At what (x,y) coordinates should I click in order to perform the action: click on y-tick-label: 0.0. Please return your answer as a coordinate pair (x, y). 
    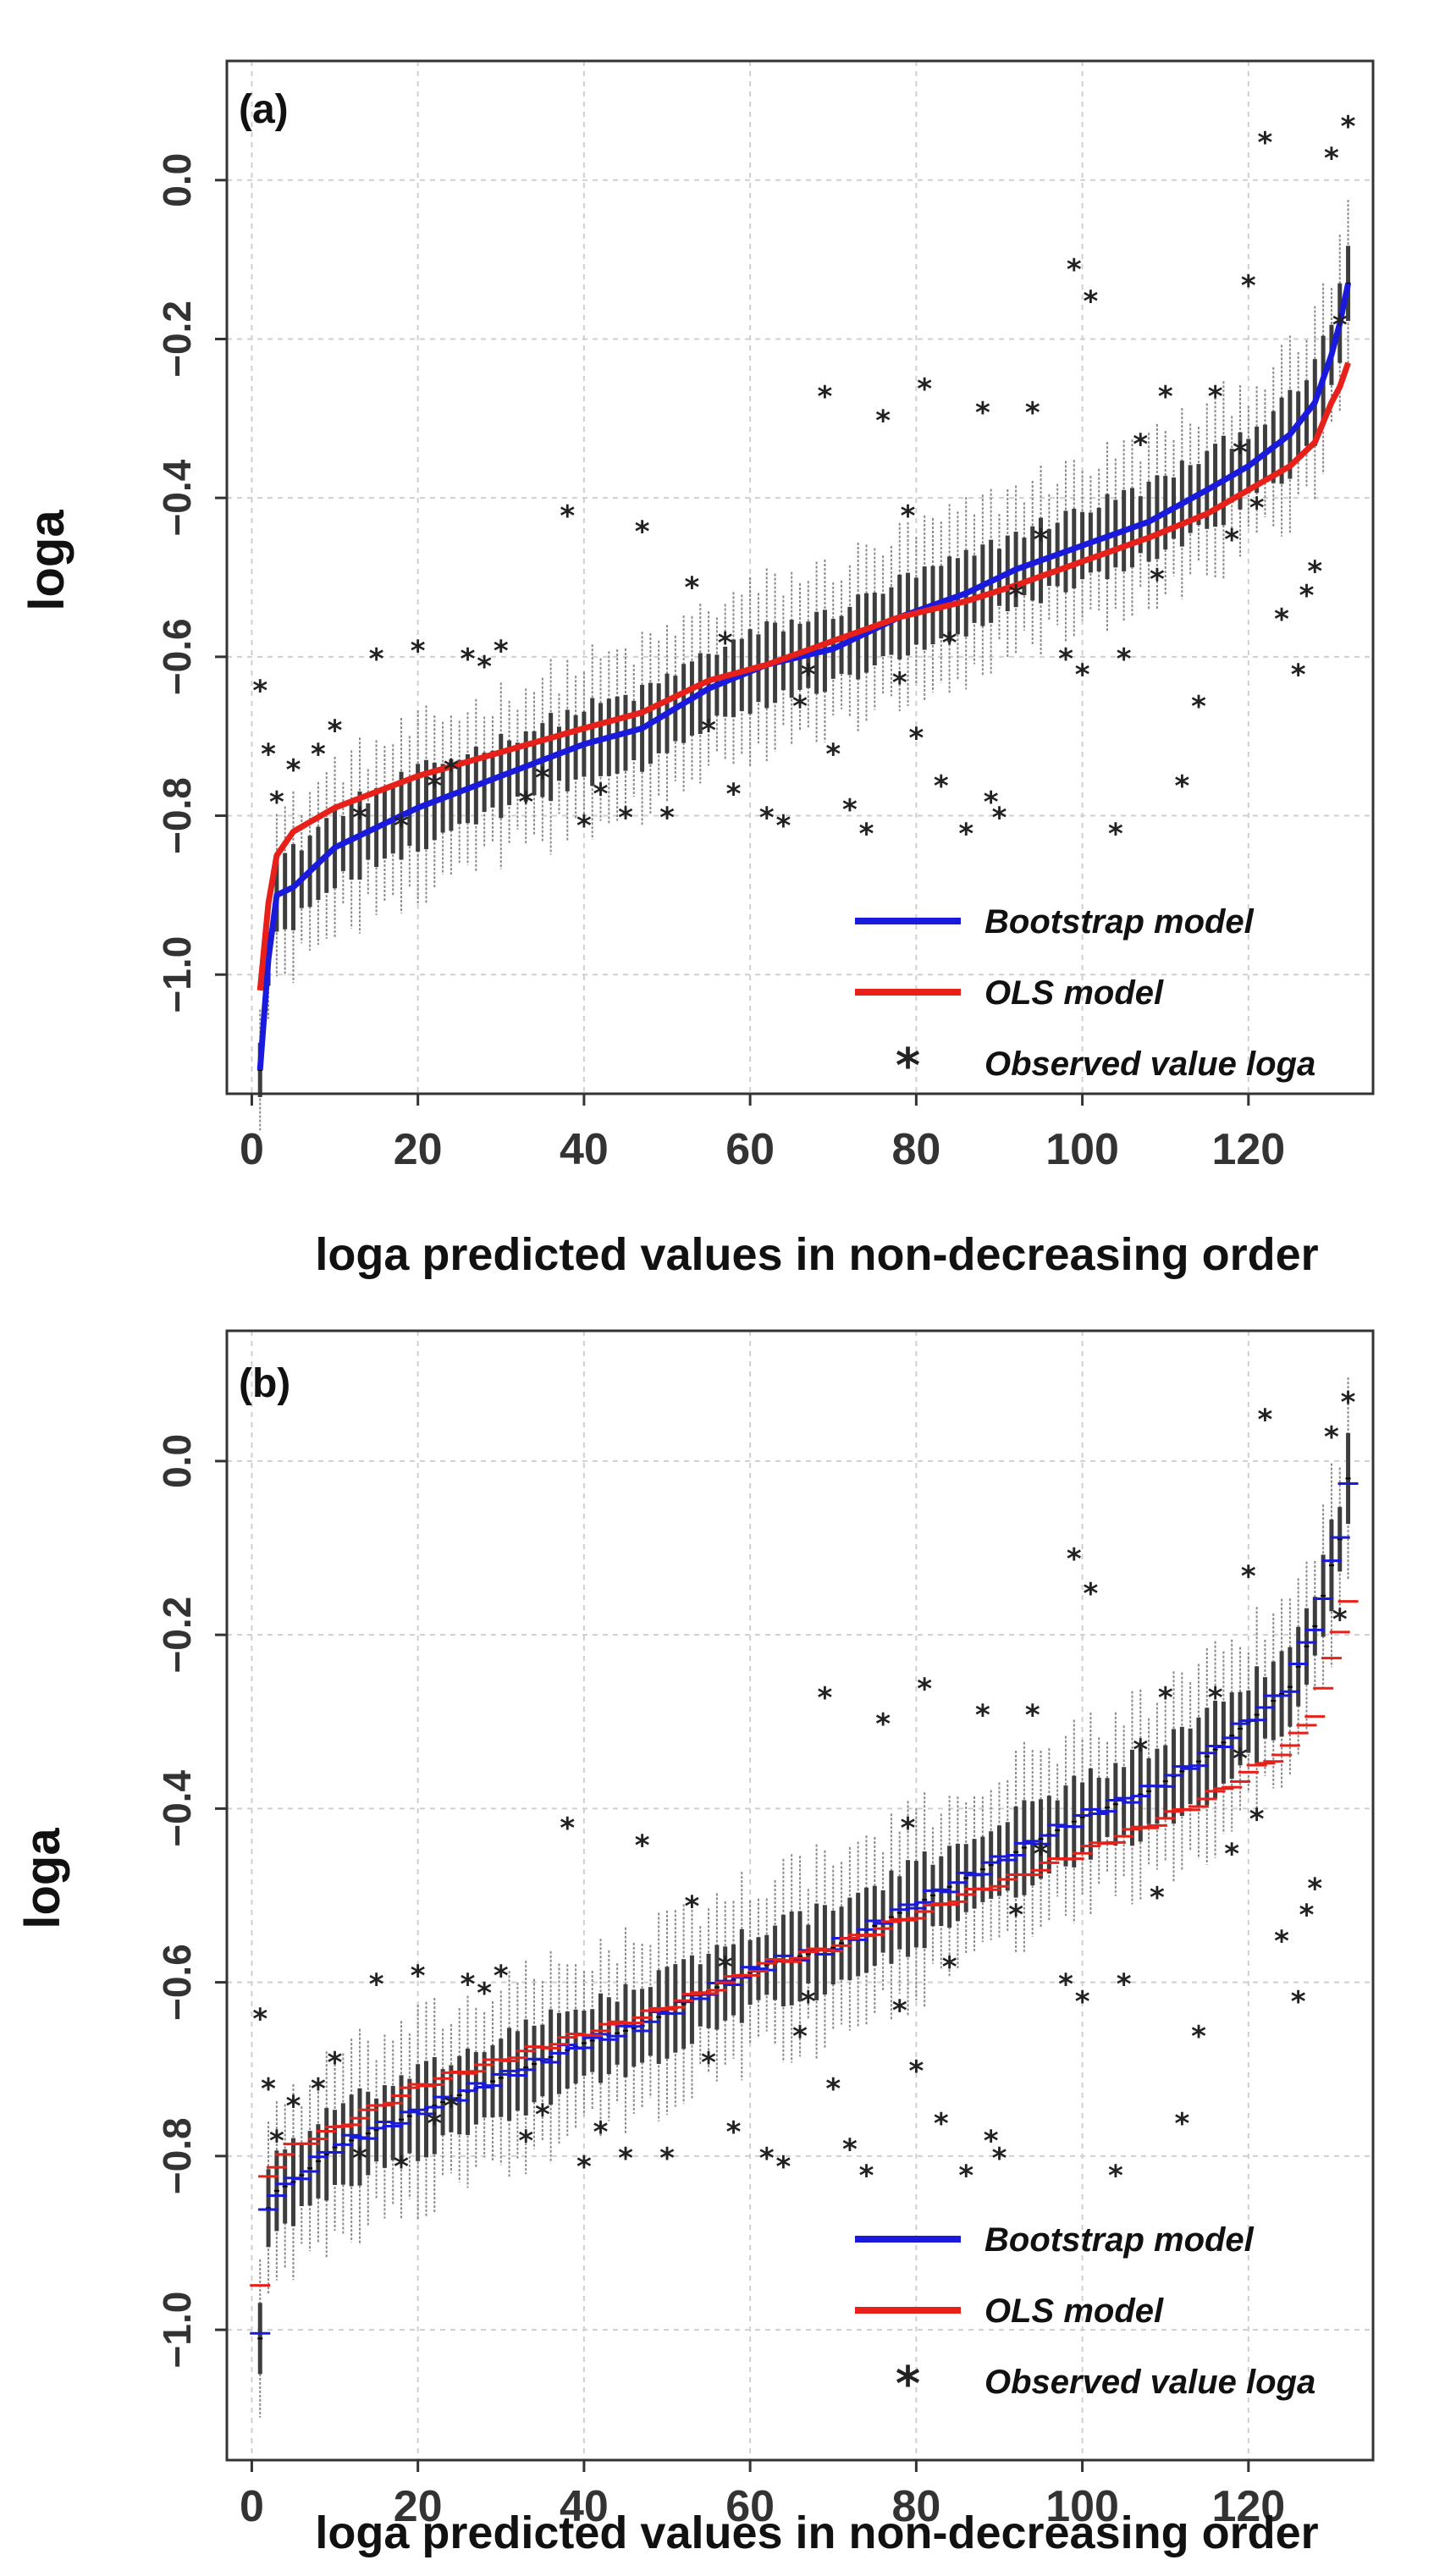
    Looking at the image, I should click on (177, 1461).